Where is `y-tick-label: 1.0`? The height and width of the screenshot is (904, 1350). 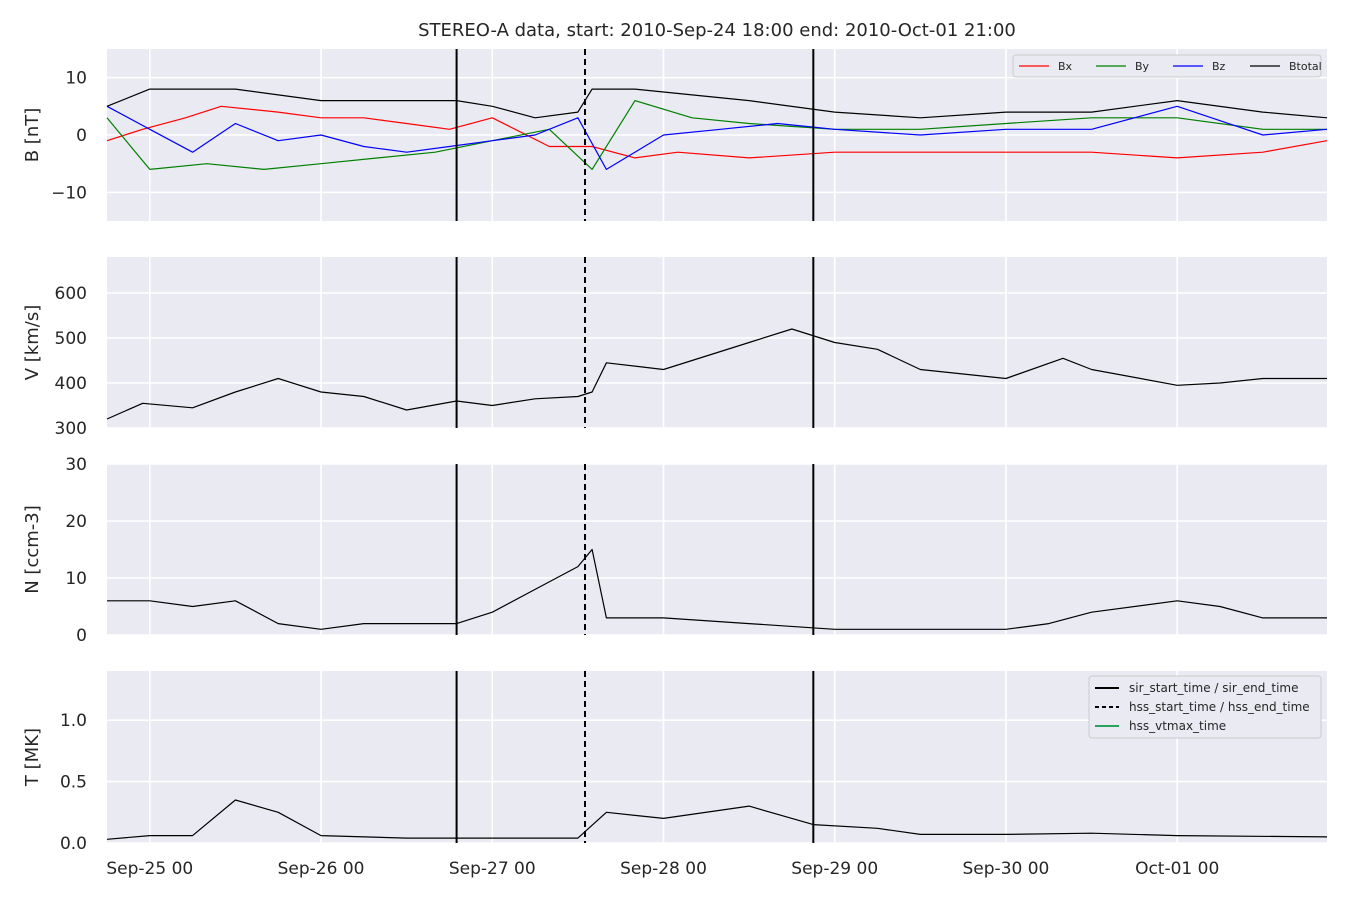
y-tick-label: 1.0 is located at coordinates (73, 721).